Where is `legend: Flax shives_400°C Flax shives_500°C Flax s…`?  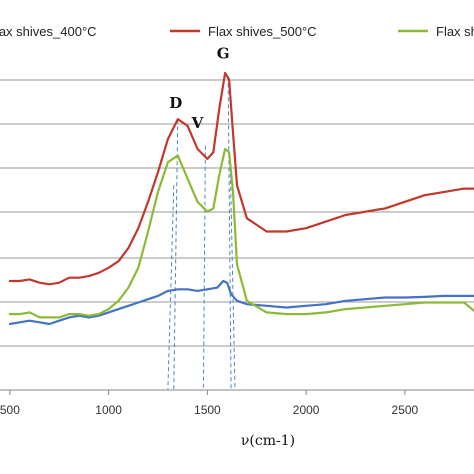 legend: Flax shives_400°C Flax shives_500°C Flax s… is located at coordinates (237, 31).